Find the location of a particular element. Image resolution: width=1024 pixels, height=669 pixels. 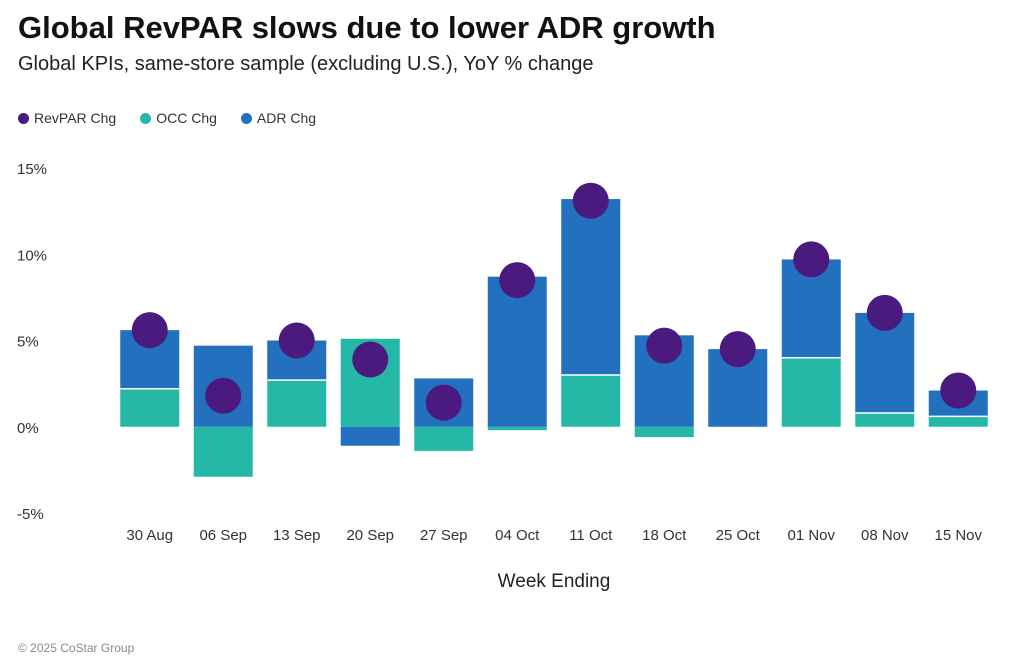

x-axis-title: Week Ending is located at coordinates (554, 581).